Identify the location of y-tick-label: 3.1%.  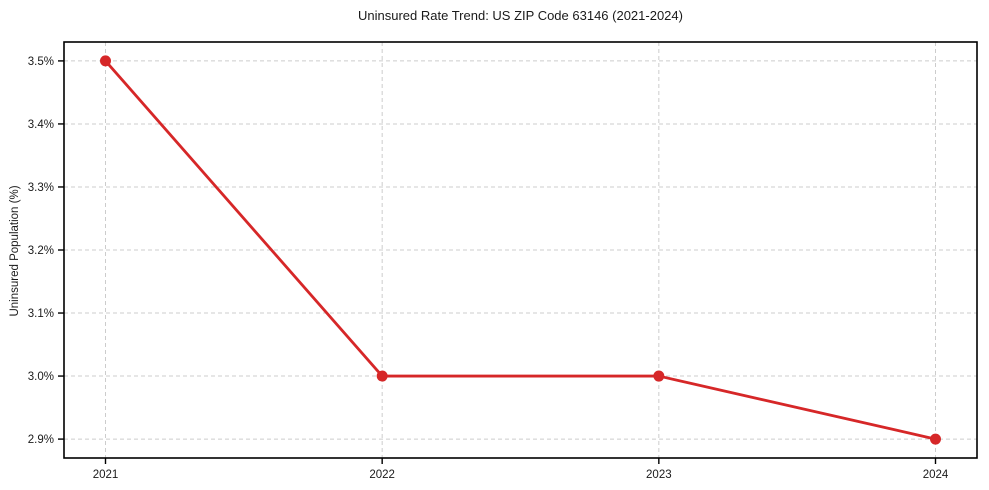
(41, 314).